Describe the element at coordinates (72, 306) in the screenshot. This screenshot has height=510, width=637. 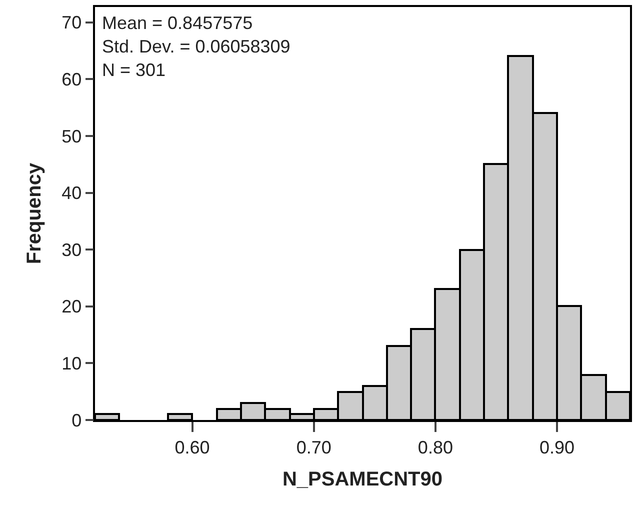
I see `y-tick-label: 20` at that location.